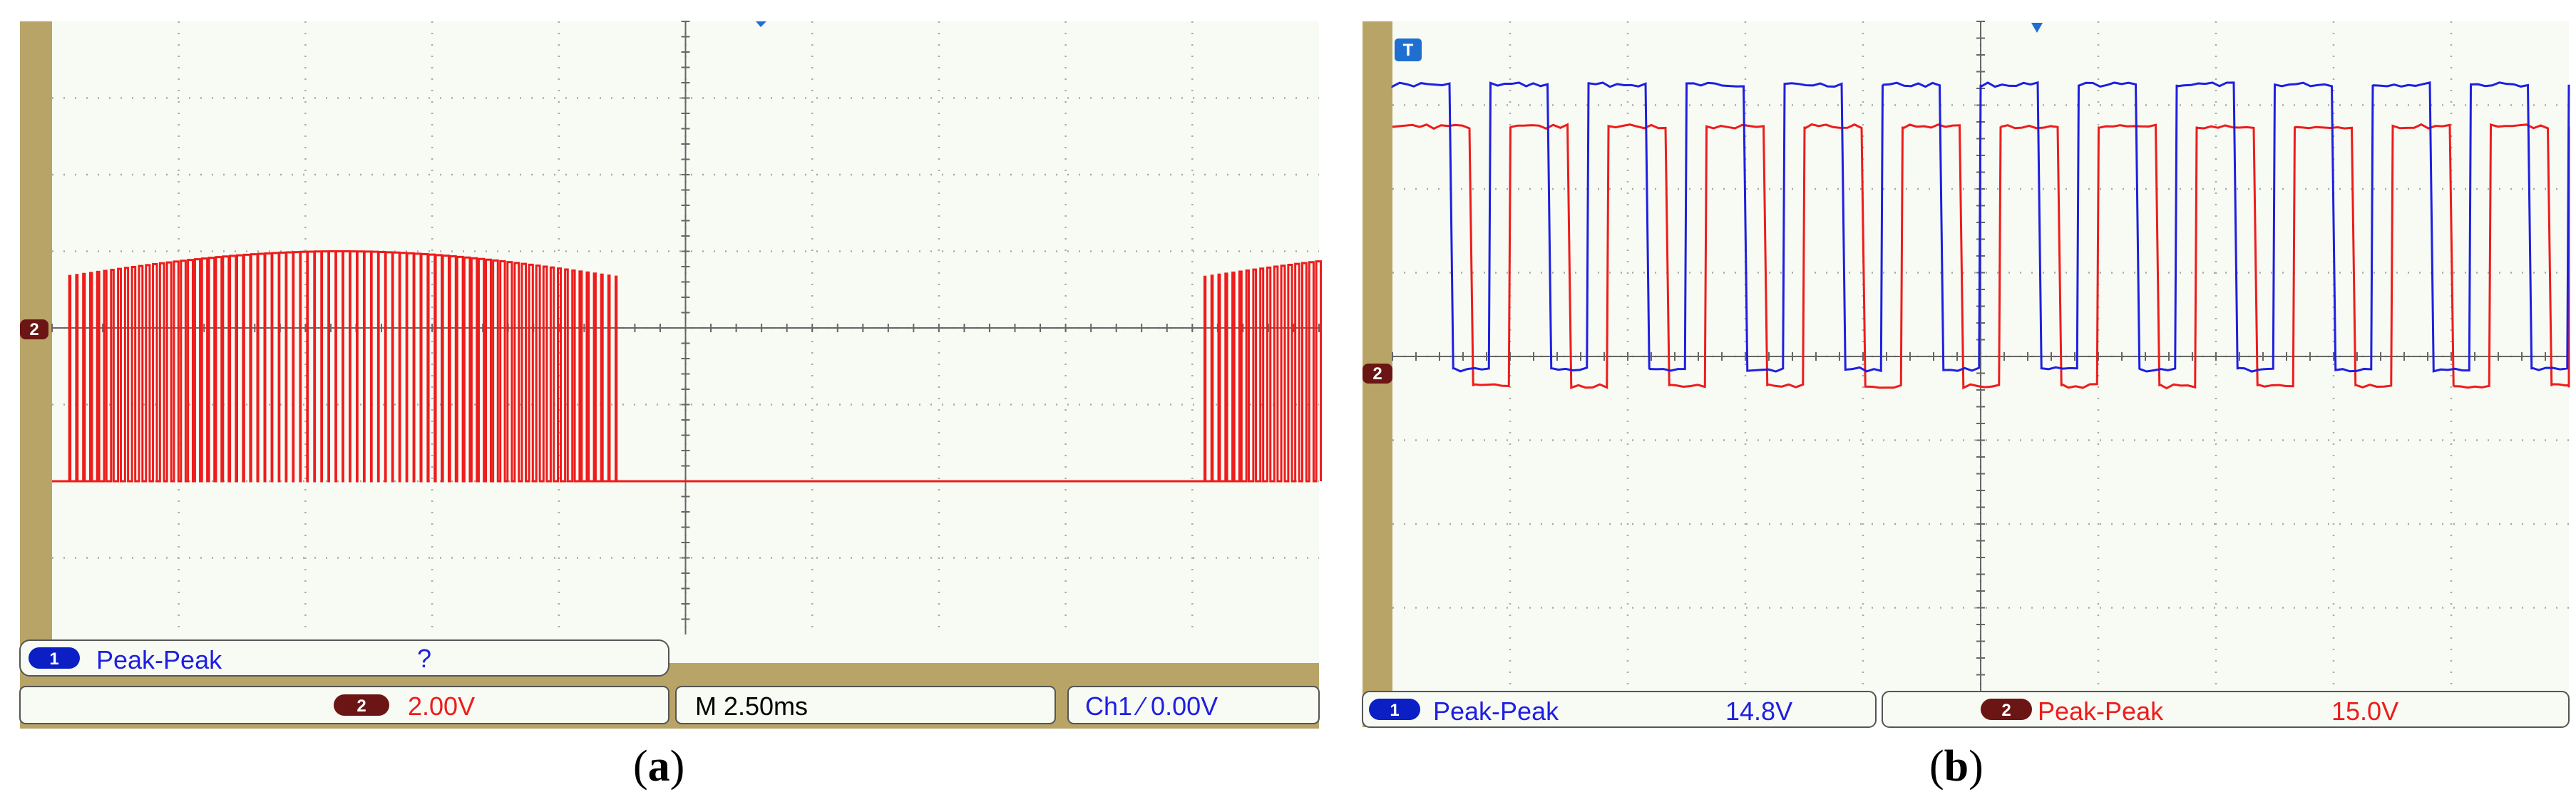  What do you see at coordinates (640, 766) in the screenshot?
I see `caption-a-open: (` at bounding box center [640, 766].